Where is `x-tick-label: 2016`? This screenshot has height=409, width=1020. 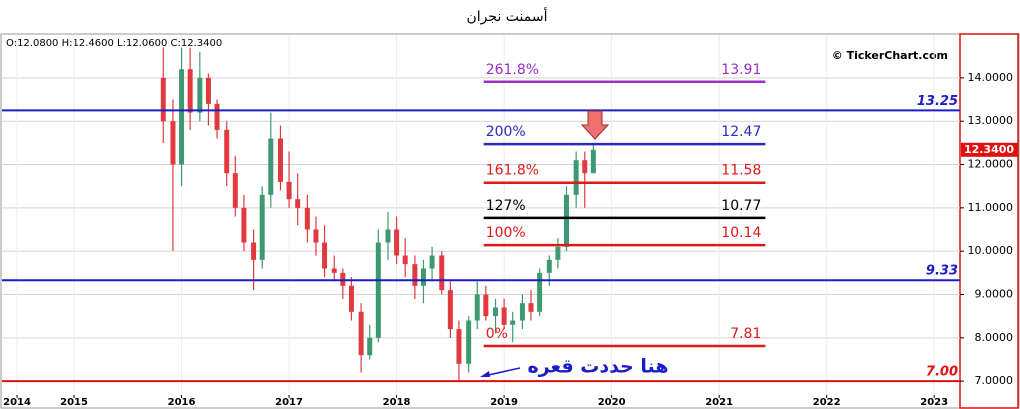 x-tick-label: 2016 is located at coordinates (182, 402).